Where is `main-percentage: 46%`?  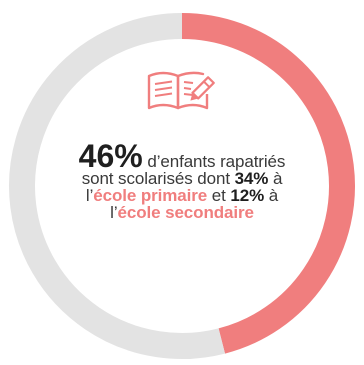
main-percentage: 46% is located at coordinates (110, 156).